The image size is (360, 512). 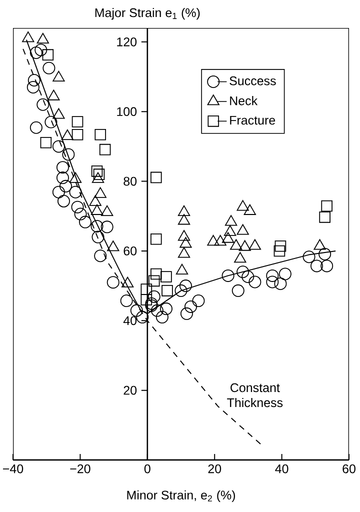 I want to click on y-tick-label: 40, so click(x=130, y=321).